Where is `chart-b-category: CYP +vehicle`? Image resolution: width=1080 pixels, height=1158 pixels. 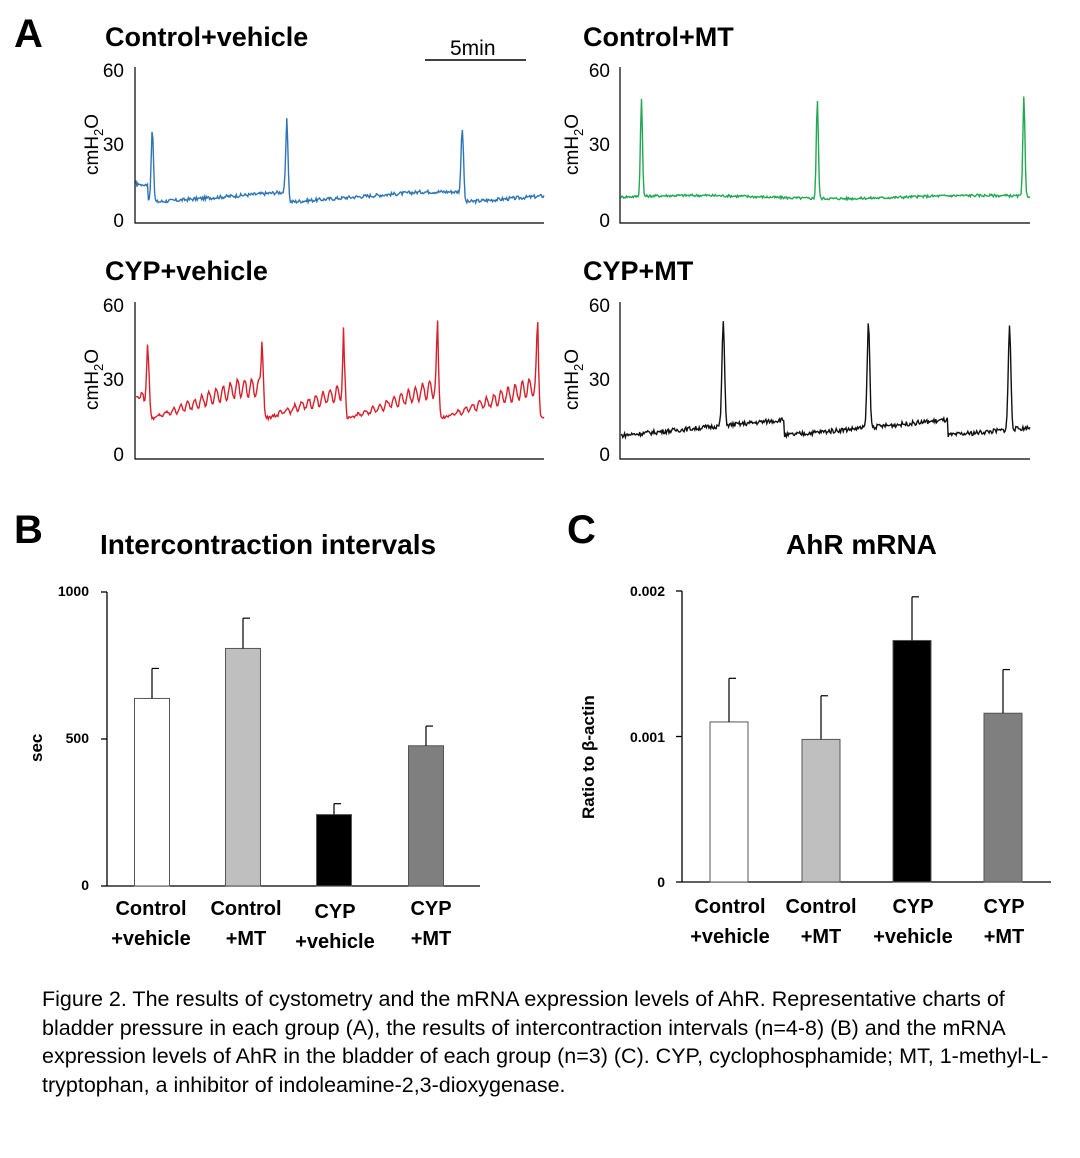 chart-b-category: CYP +vehicle is located at coordinates (335, 927).